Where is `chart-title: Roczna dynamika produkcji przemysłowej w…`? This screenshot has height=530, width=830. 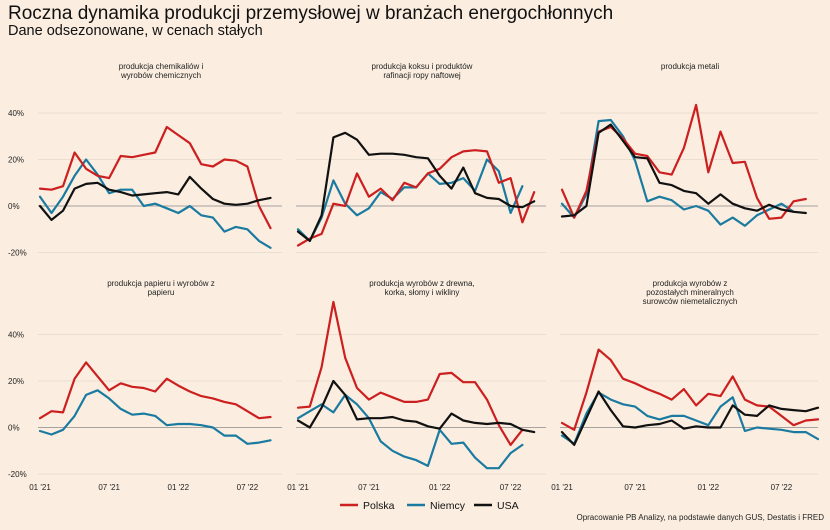 chart-title: Roczna dynamika produkcji przemysłowej w… is located at coordinates (311, 13).